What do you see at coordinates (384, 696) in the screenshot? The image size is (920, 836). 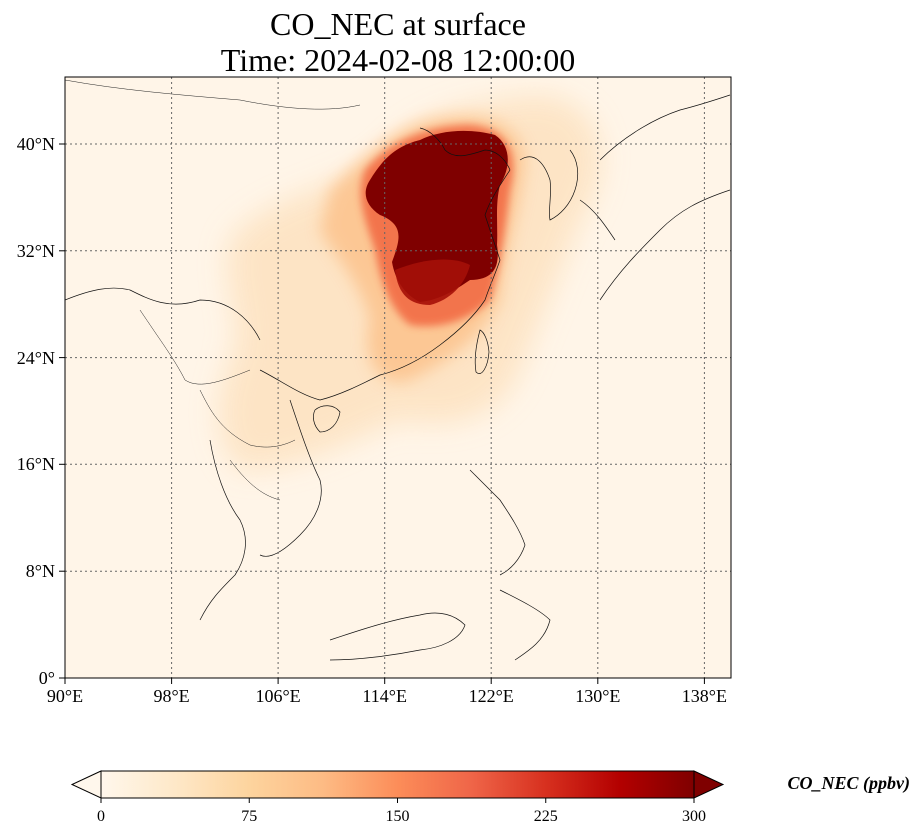 I see `lon-tick-label: 114°E` at bounding box center [384, 696].